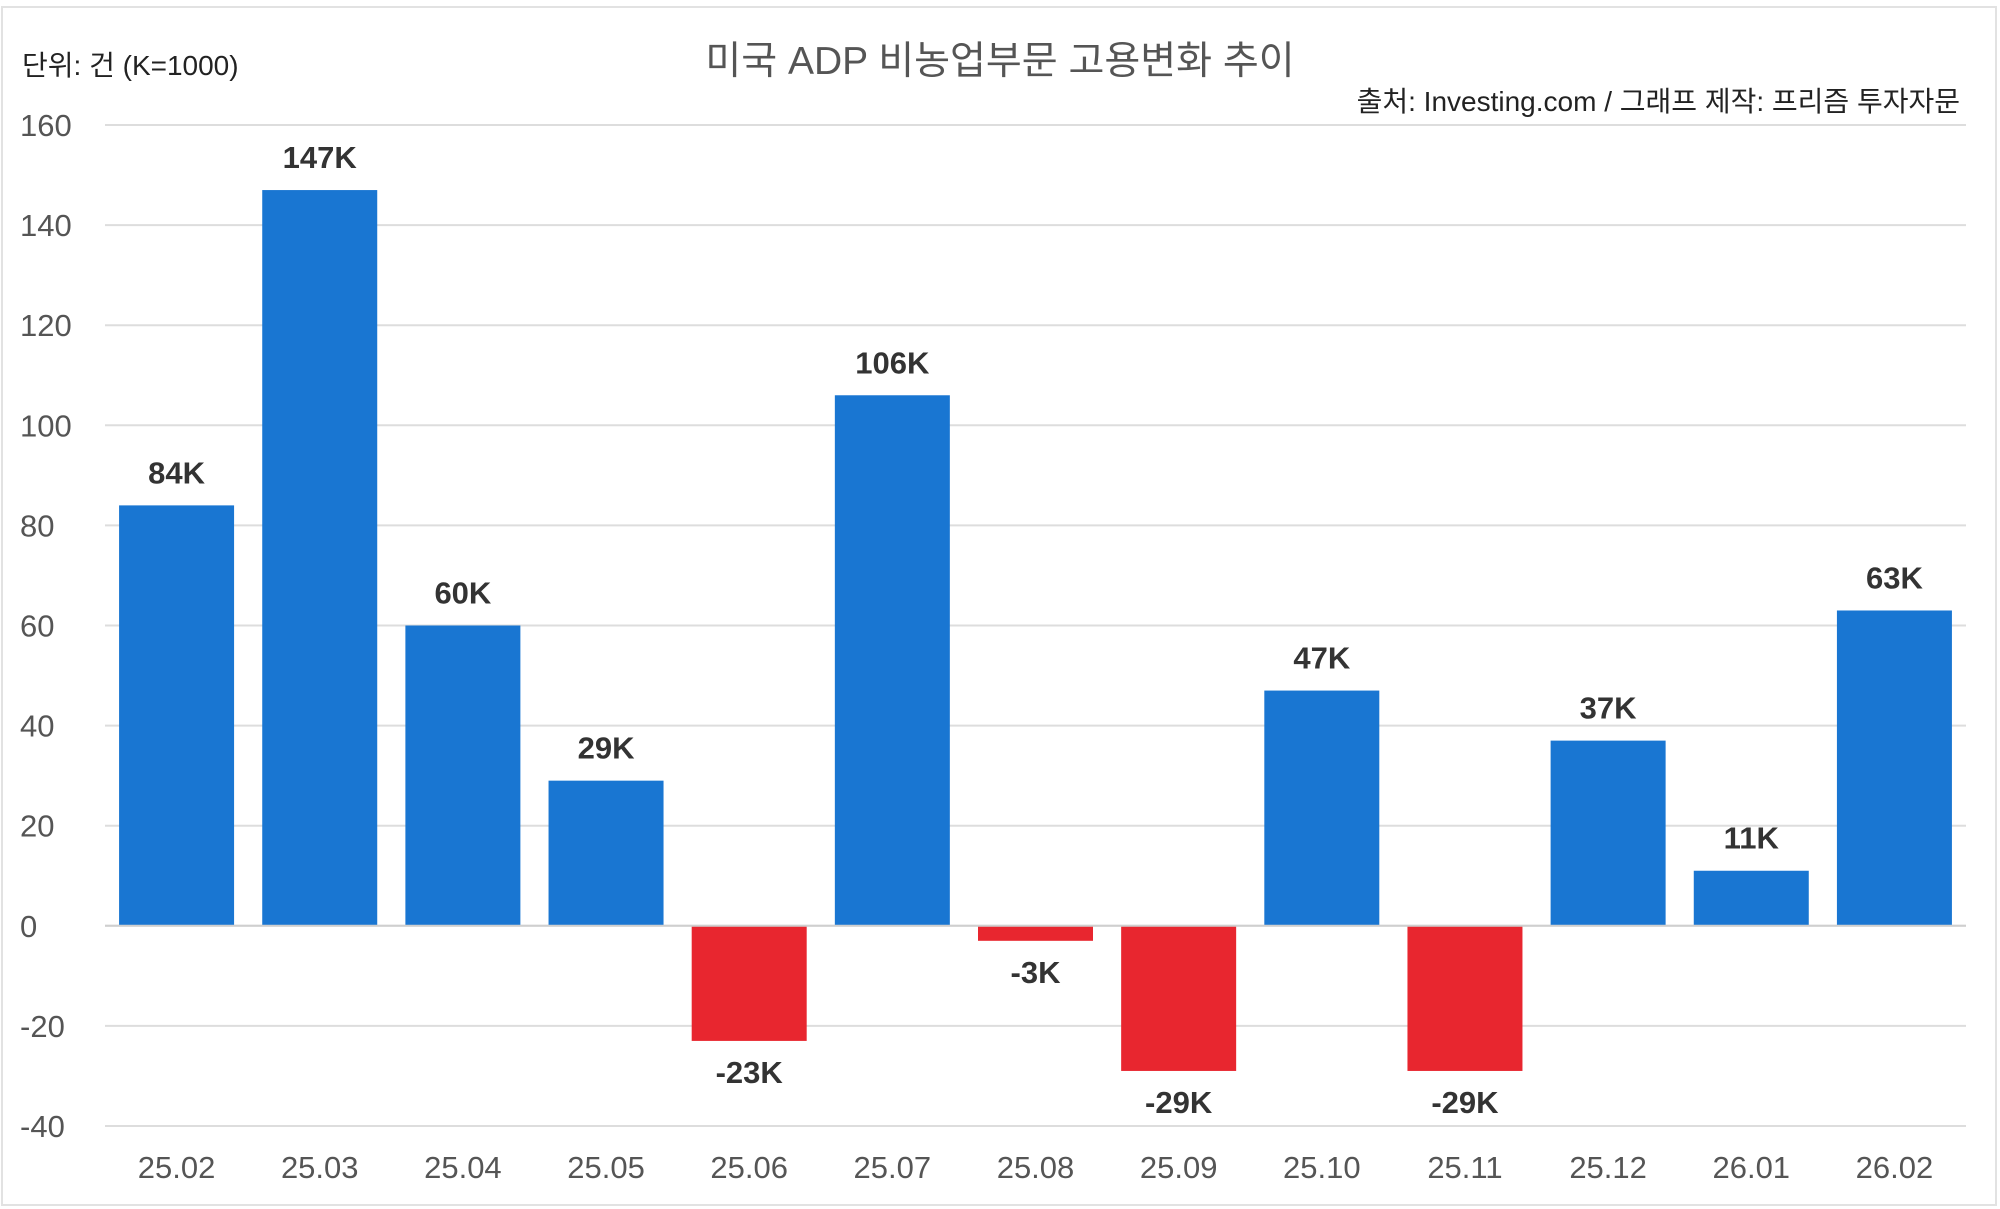 The height and width of the screenshot is (1209, 2000). I want to click on y-tick-label: 100, so click(46, 425).